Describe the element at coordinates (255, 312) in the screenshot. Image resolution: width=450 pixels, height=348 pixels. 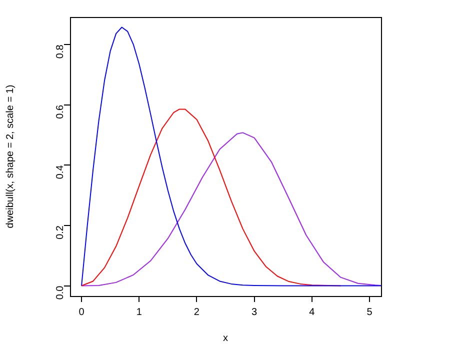
I see `x-tick-label: 3` at that location.